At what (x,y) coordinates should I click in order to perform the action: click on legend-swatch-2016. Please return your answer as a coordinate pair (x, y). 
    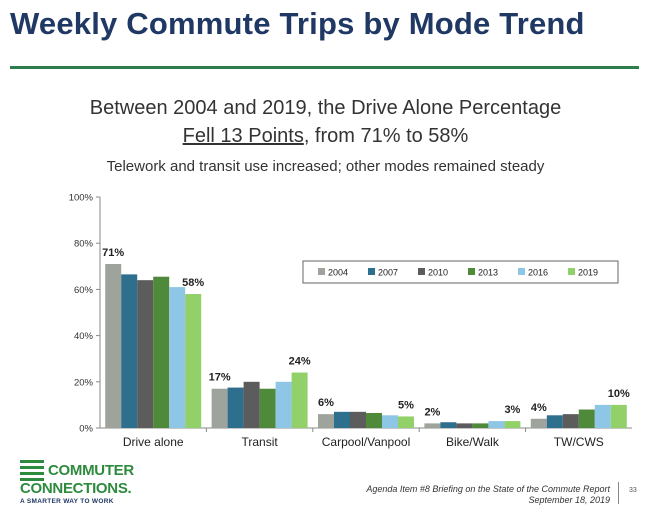
    Looking at the image, I should click on (521, 271).